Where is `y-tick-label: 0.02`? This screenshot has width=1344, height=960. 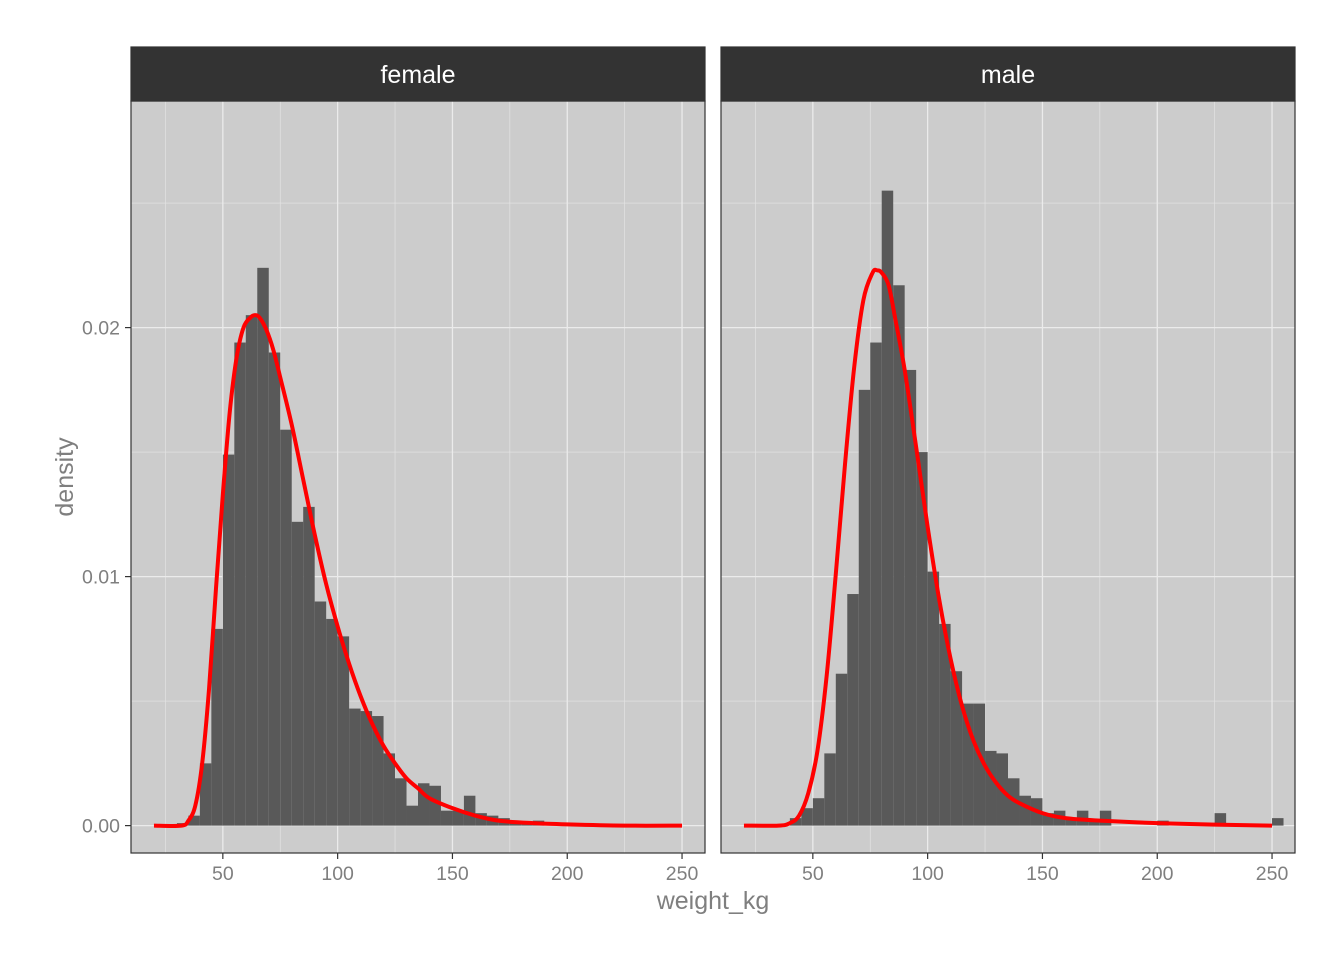 y-tick-label: 0.02 is located at coordinates (101, 329).